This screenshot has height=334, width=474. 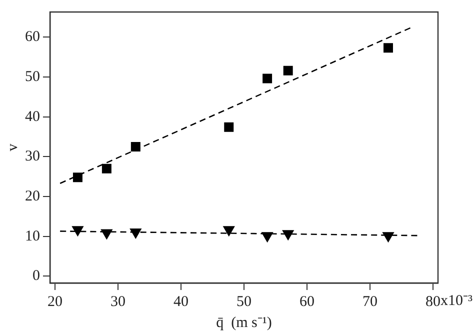 I want to click on x-axis-title: q̄ (m s⁻¹), so click(x=244, y=322).